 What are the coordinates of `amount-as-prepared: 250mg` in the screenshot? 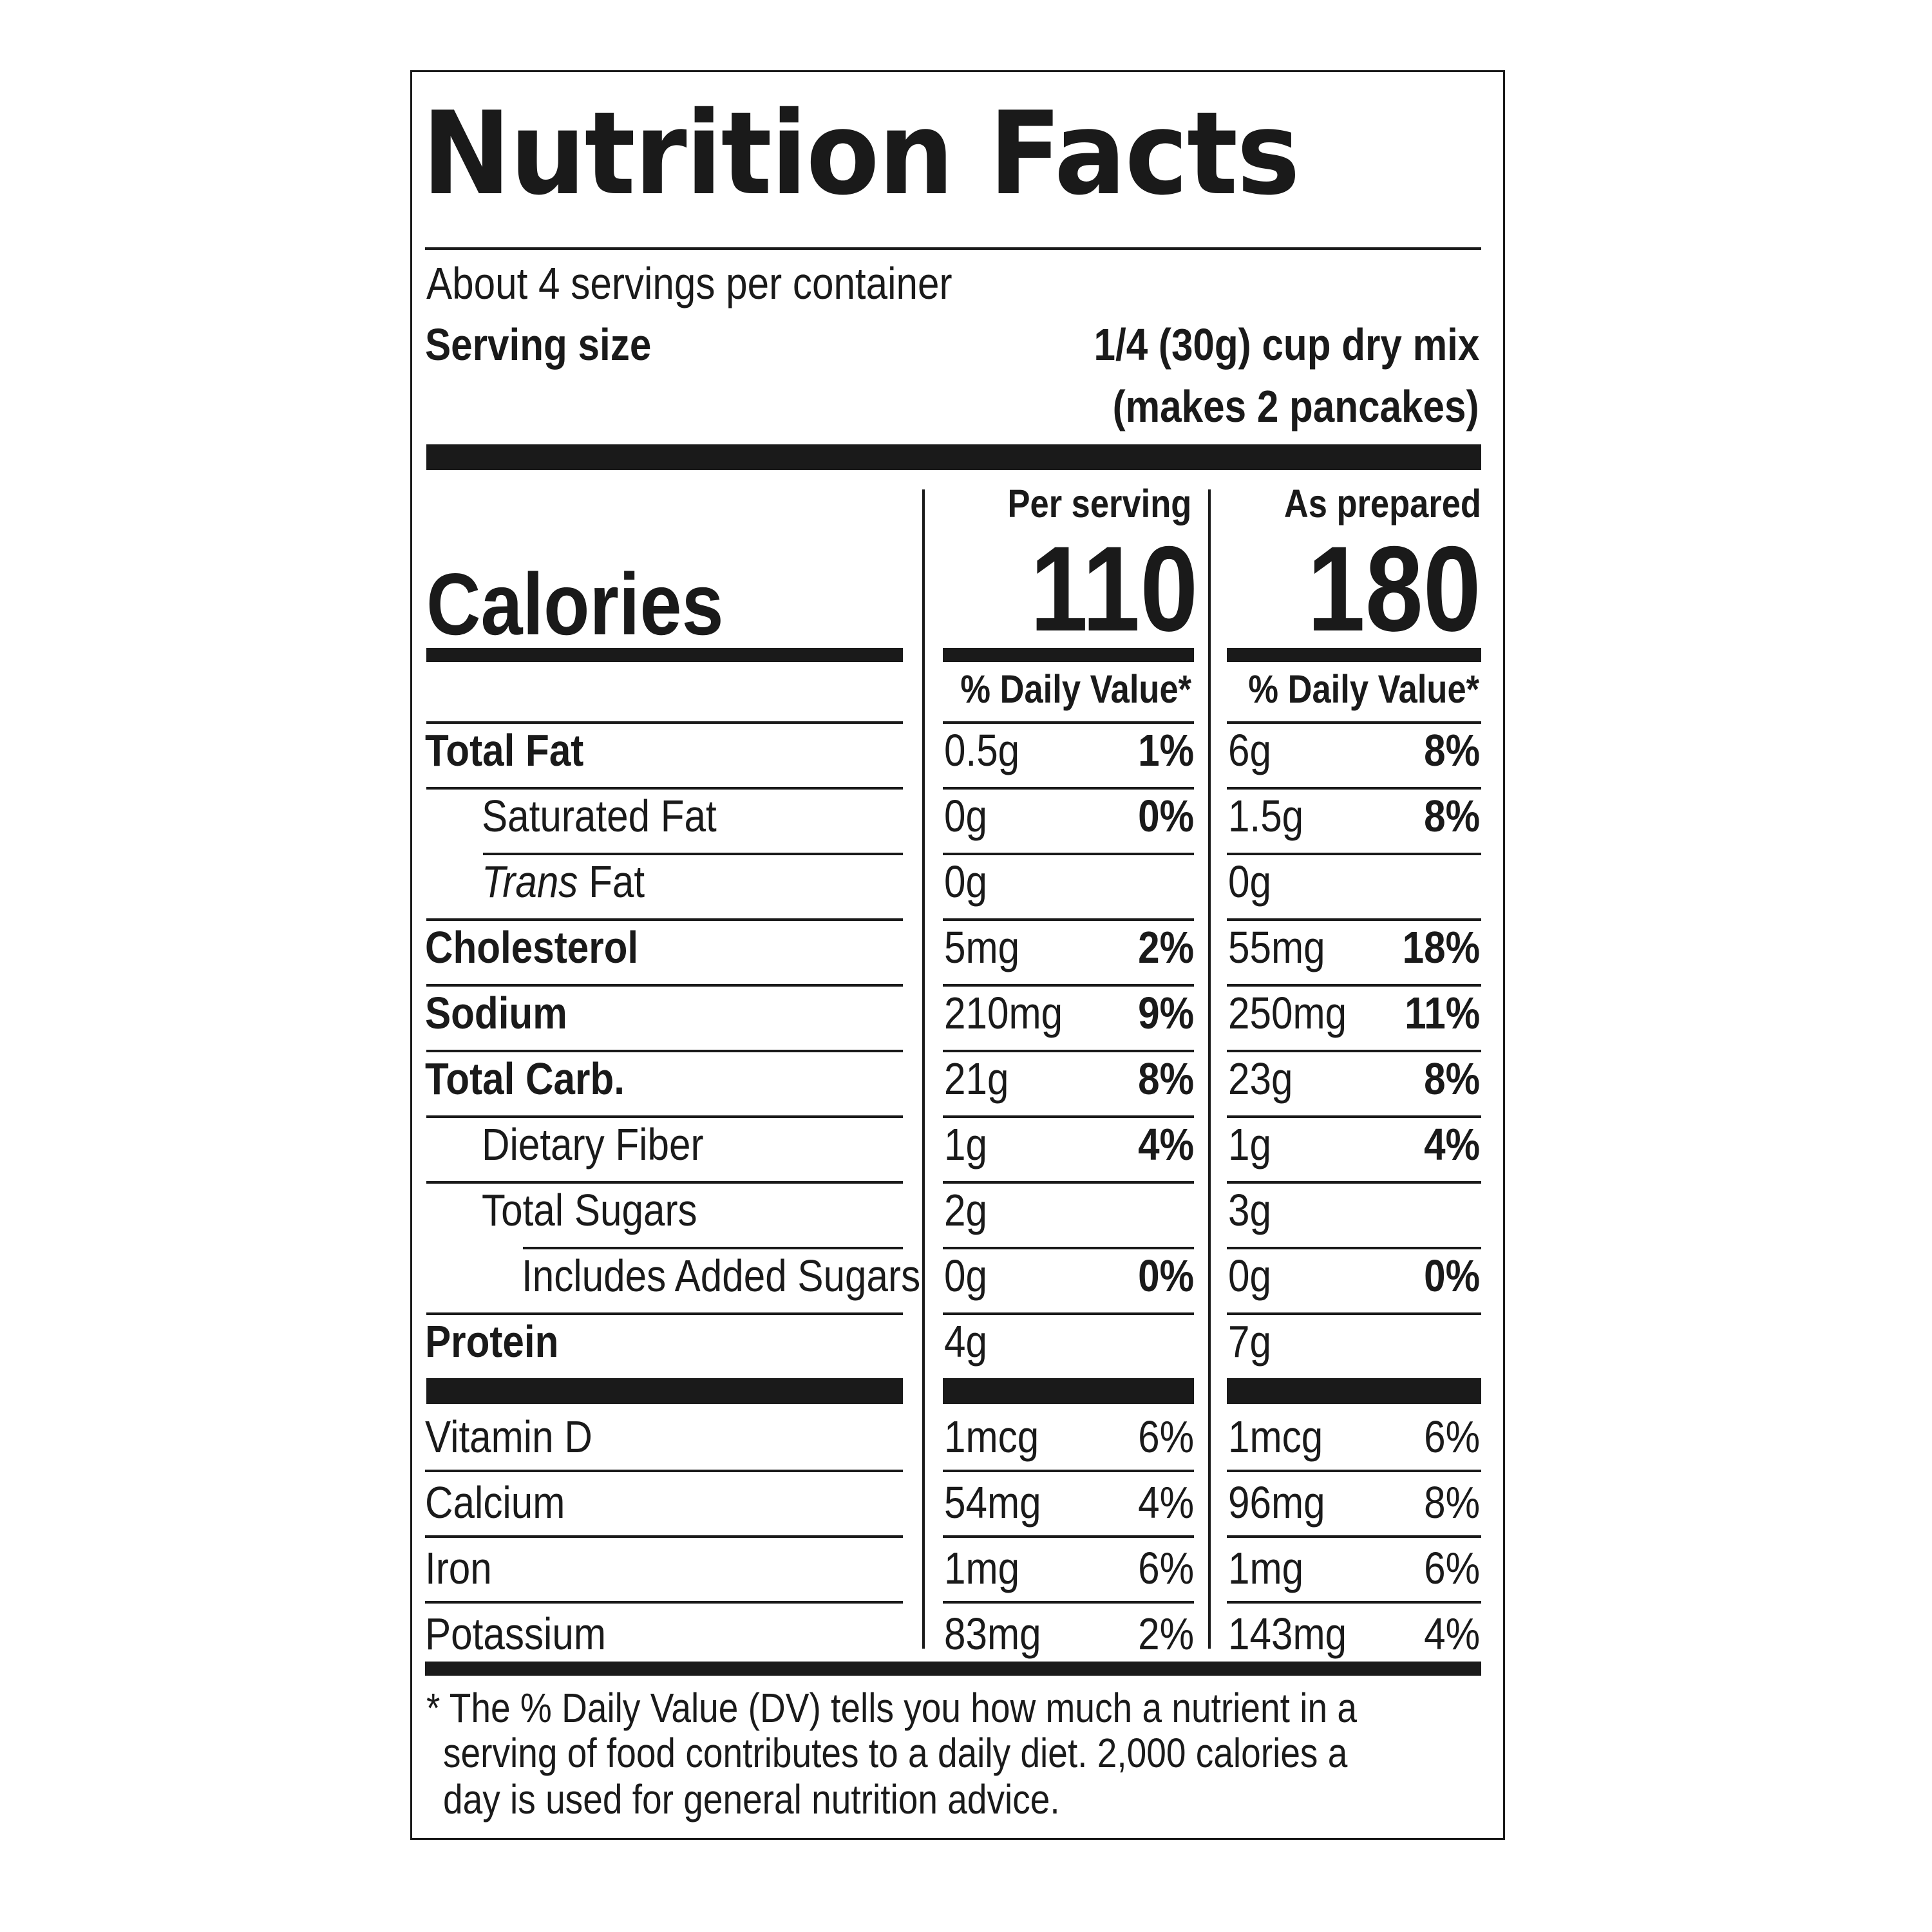 It's located at (1287, 1013).